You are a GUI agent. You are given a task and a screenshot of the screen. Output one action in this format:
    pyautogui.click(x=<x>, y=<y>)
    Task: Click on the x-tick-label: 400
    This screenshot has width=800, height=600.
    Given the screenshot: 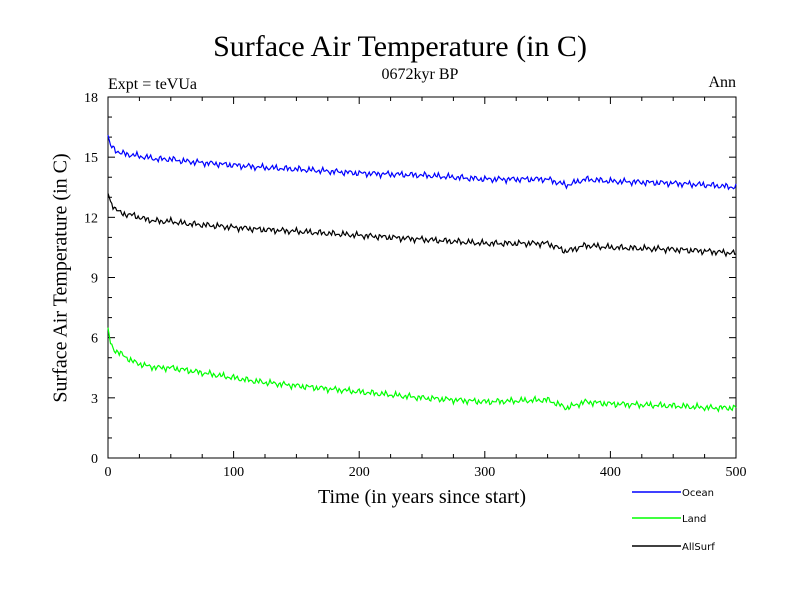 What is the action you would take?
    pyautogui.click(x=610, y=472)
    